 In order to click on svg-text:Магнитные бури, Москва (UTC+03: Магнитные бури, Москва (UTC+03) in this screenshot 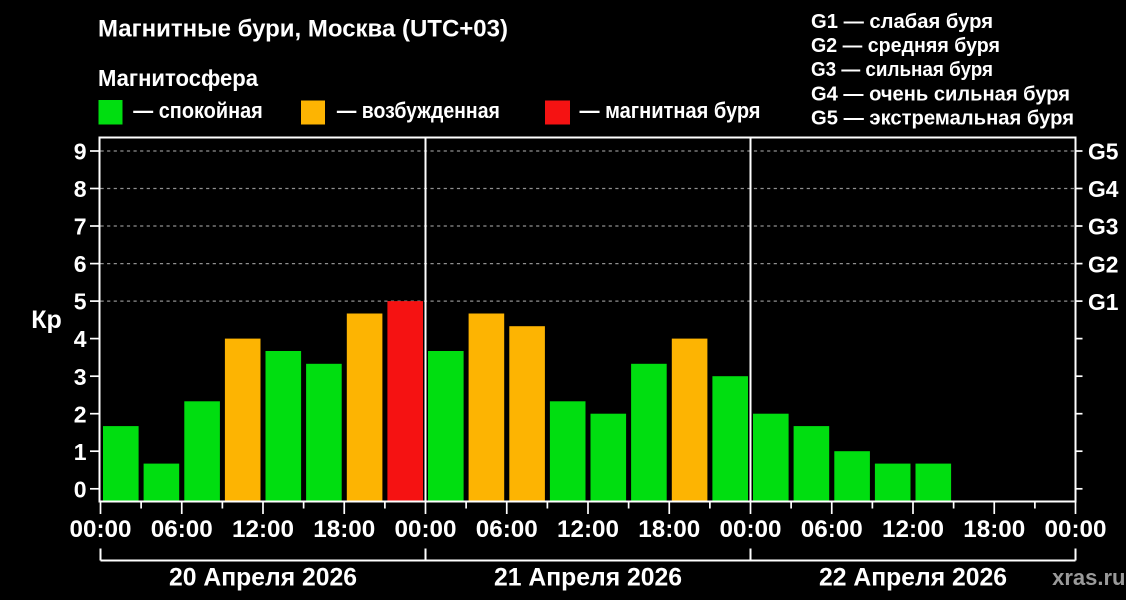, I will do `click(303, 29)`.